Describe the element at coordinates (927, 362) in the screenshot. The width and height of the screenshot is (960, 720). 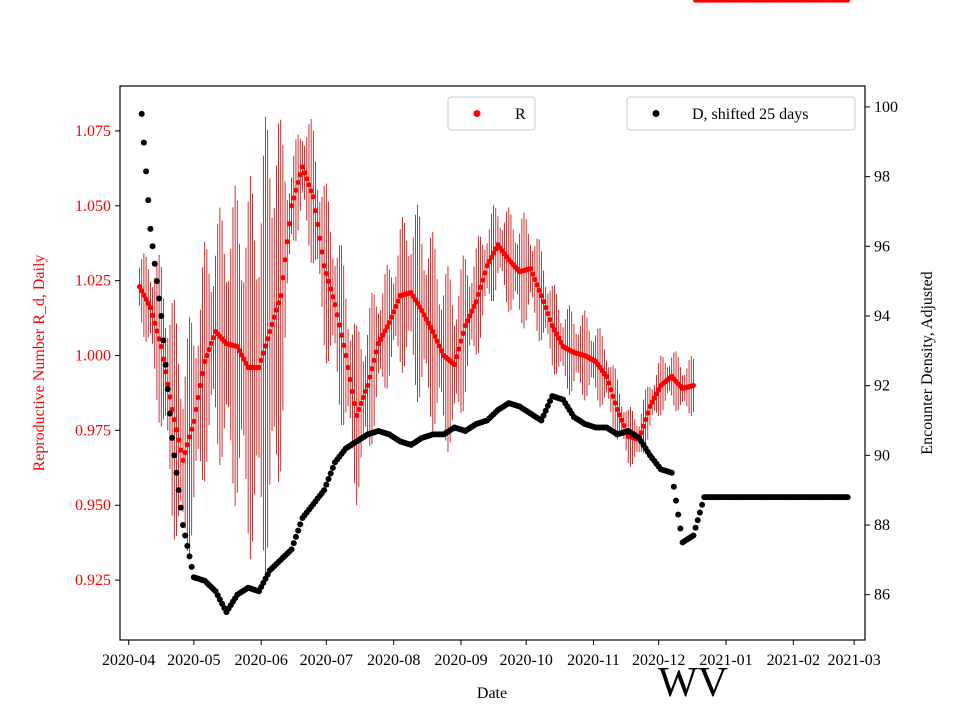
I see `right-y-axis-label: Encounter Density, Adjusted` at that location.